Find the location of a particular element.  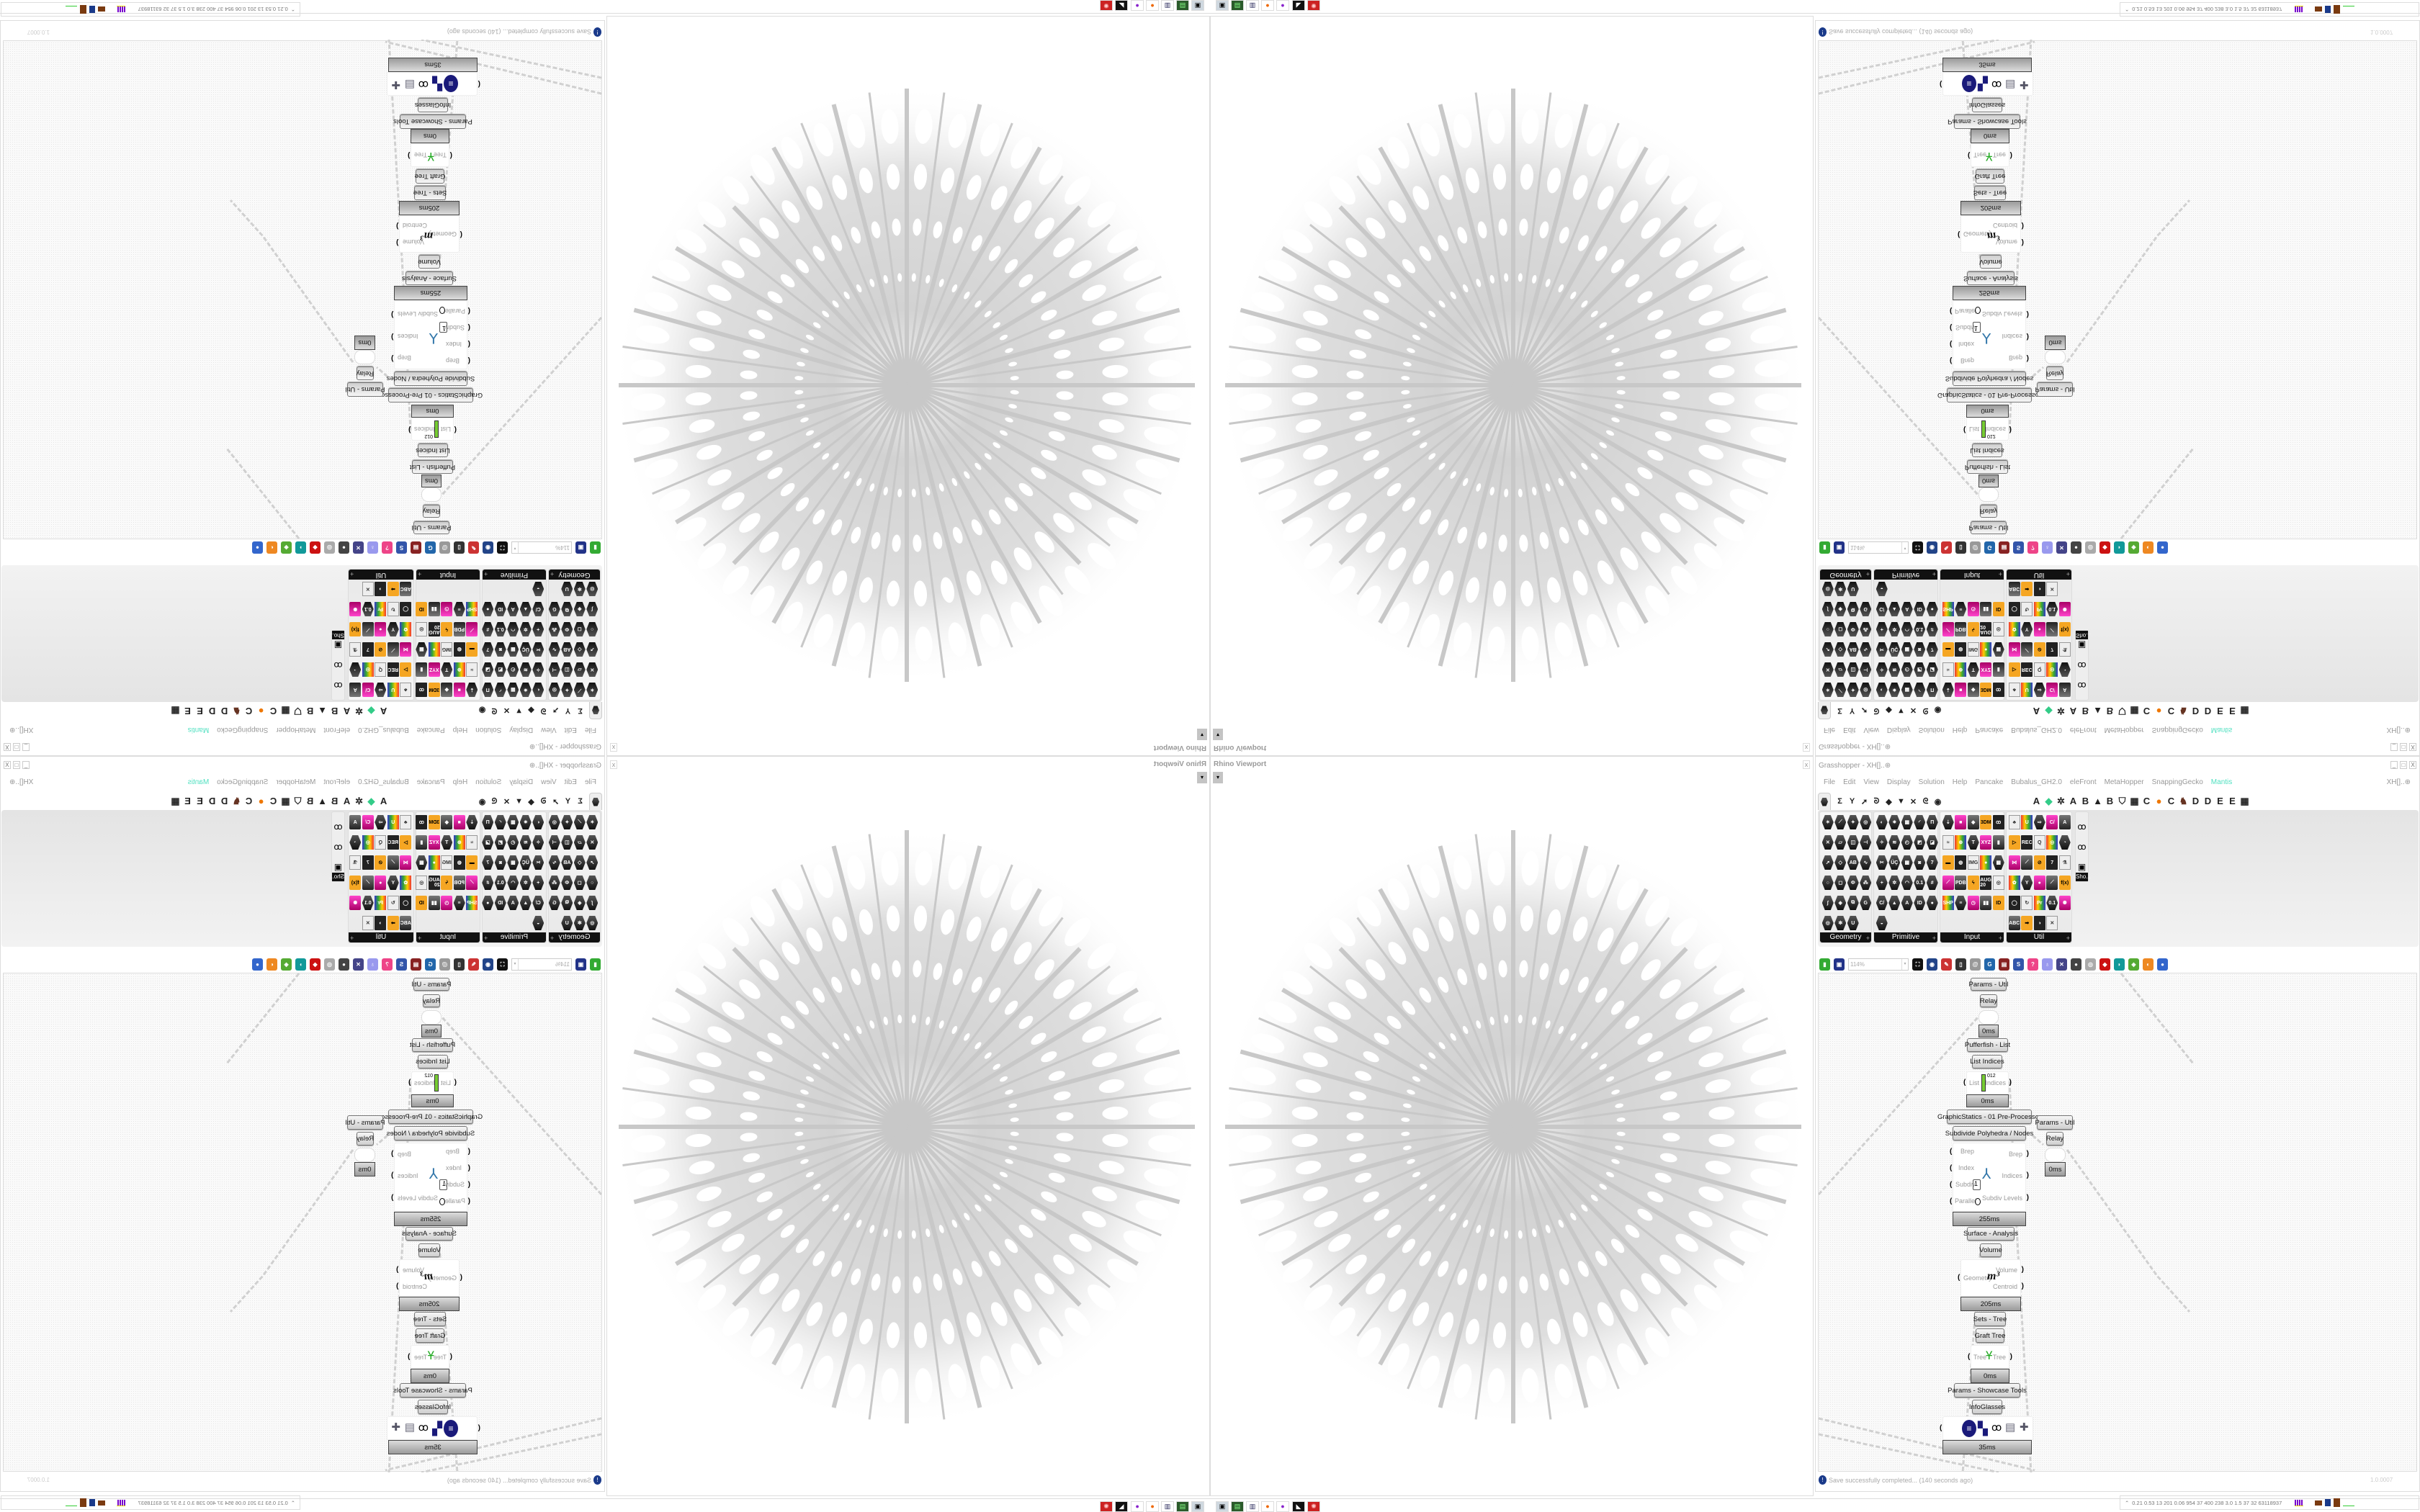

primitive-component-icon: ● is located at coordinates (488, 903).